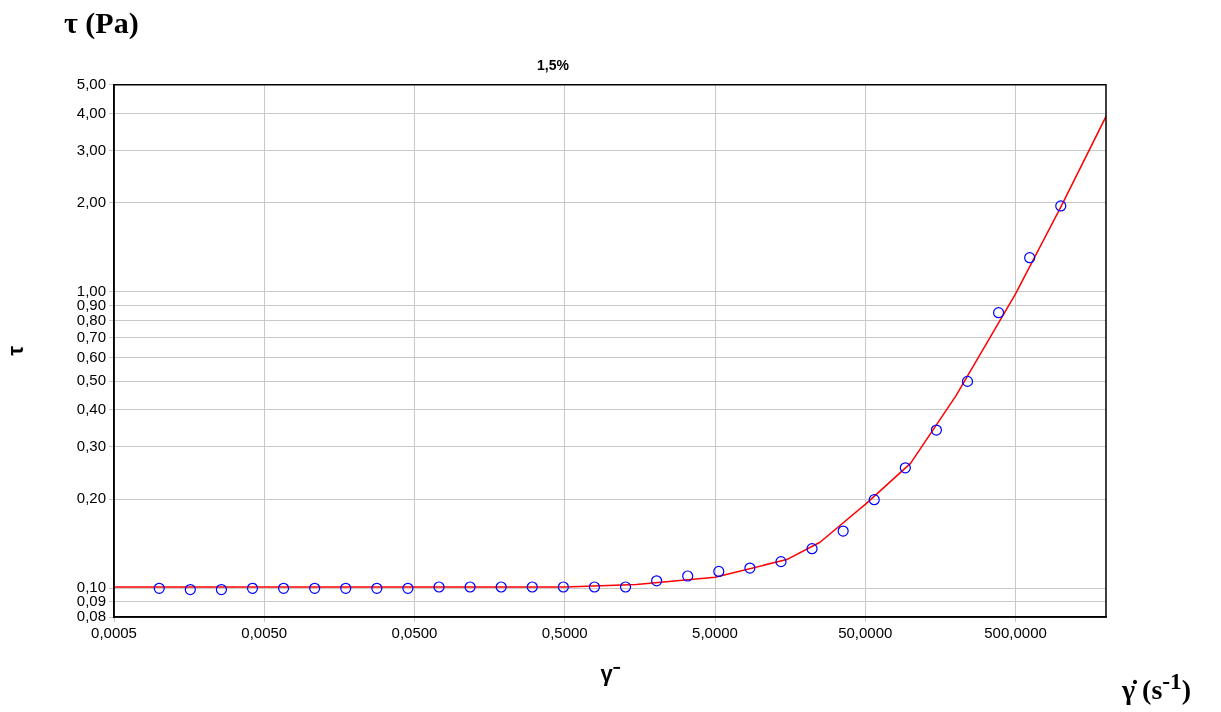  Describe the element at coordinates (553, 65) in the screenshot. I see `chart-title: 1,5%` at that location.